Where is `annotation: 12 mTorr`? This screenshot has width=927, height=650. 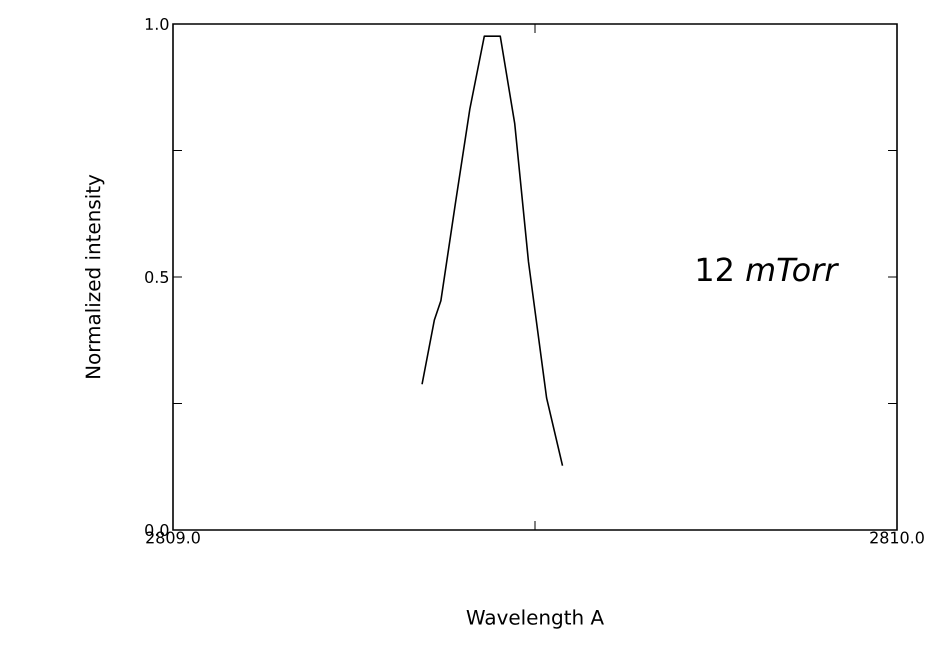
annotation: 12 mTorr is located at coordinates (769, 269).